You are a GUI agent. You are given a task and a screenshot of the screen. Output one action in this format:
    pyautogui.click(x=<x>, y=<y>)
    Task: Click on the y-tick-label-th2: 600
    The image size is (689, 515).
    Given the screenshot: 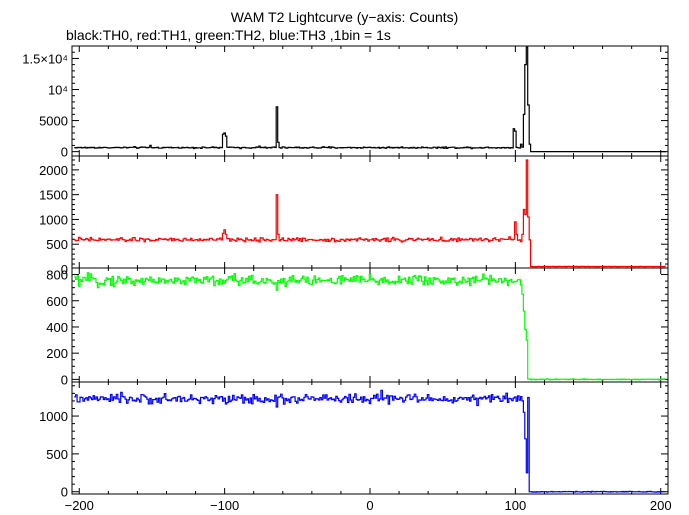 What is the action you would take?
    pyautogui.click(x=57, y=301)
    